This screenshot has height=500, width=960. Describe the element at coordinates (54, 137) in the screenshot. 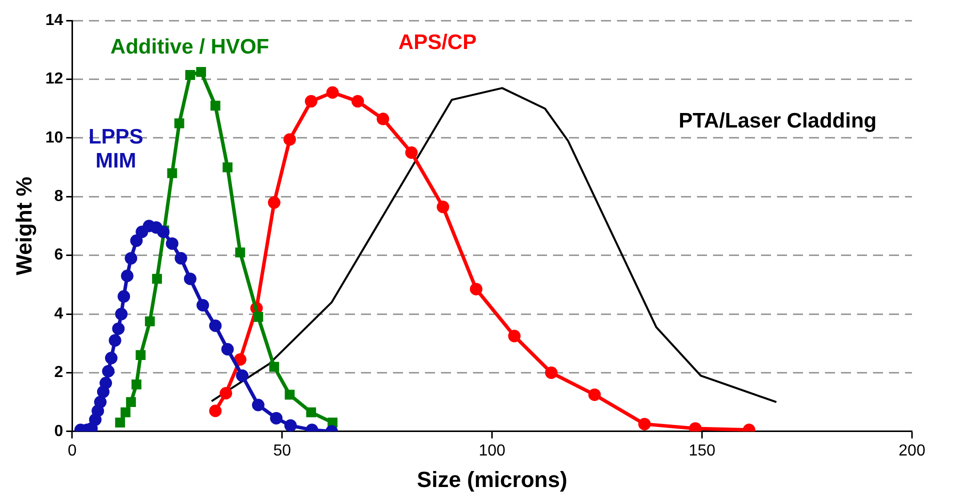

I see `y-tick-label: 10` at that location.